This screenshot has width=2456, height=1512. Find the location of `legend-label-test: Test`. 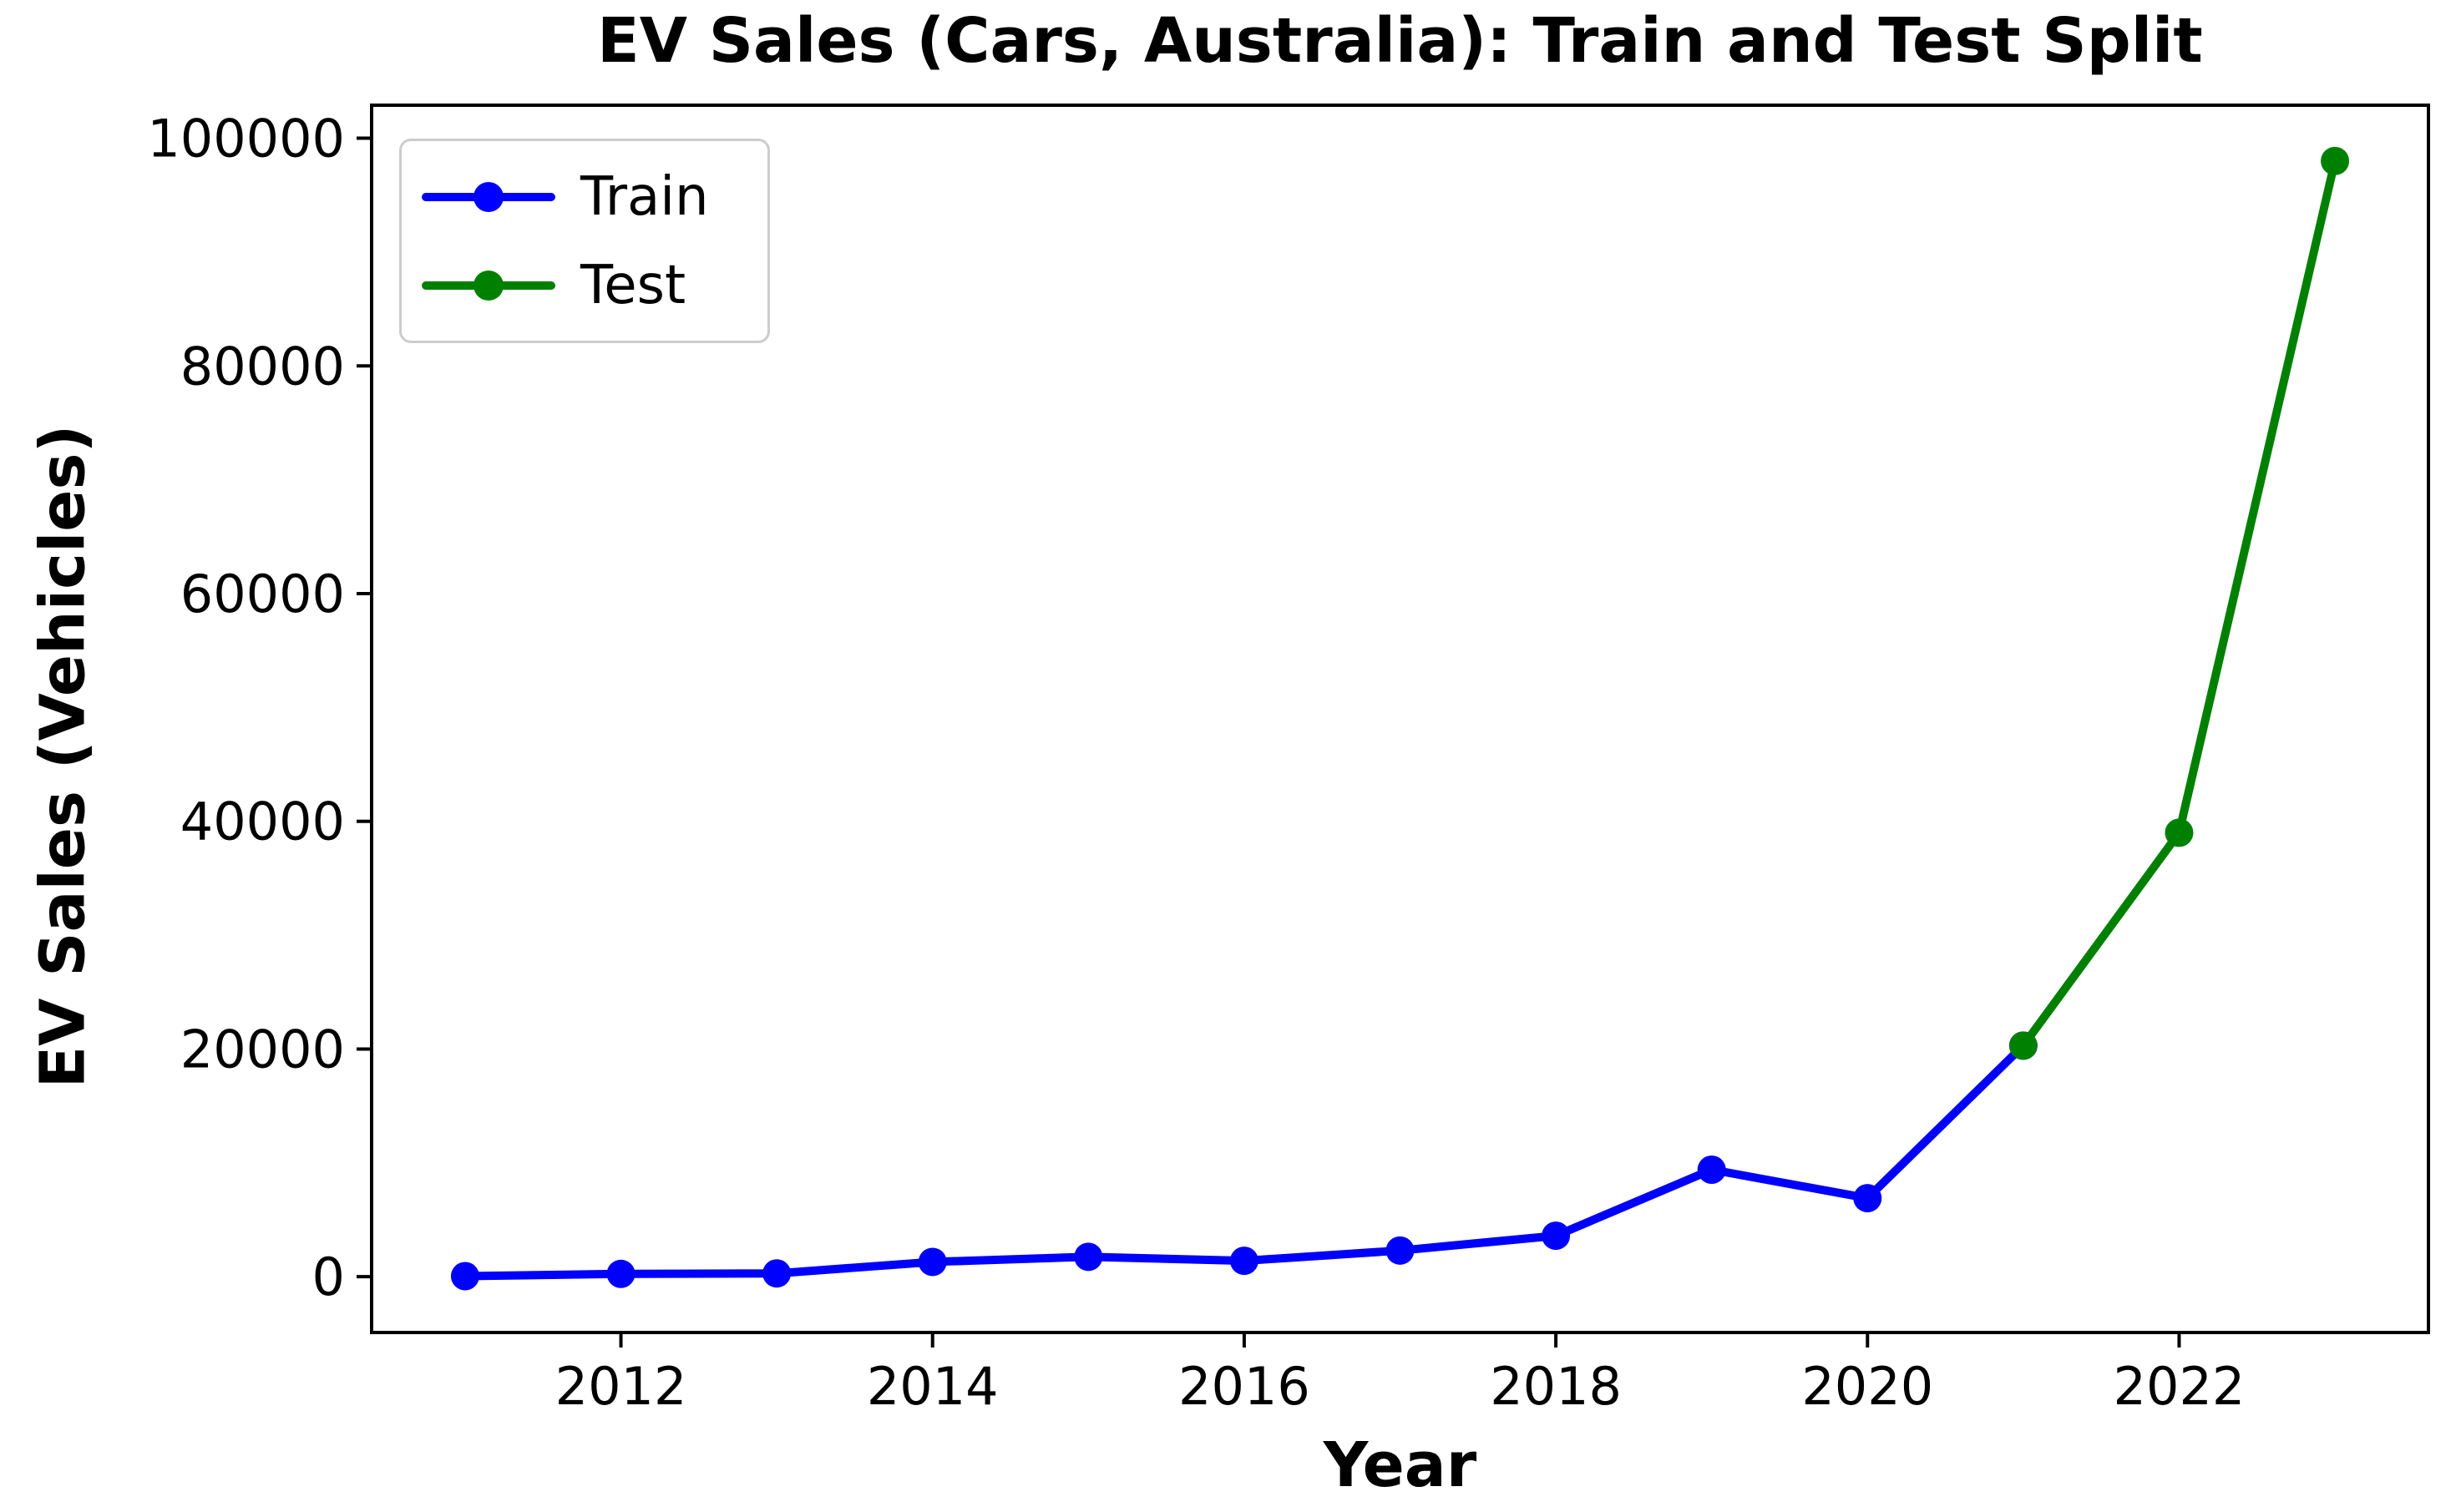

legend-label-test: Test is located at coordinates (633, 285).